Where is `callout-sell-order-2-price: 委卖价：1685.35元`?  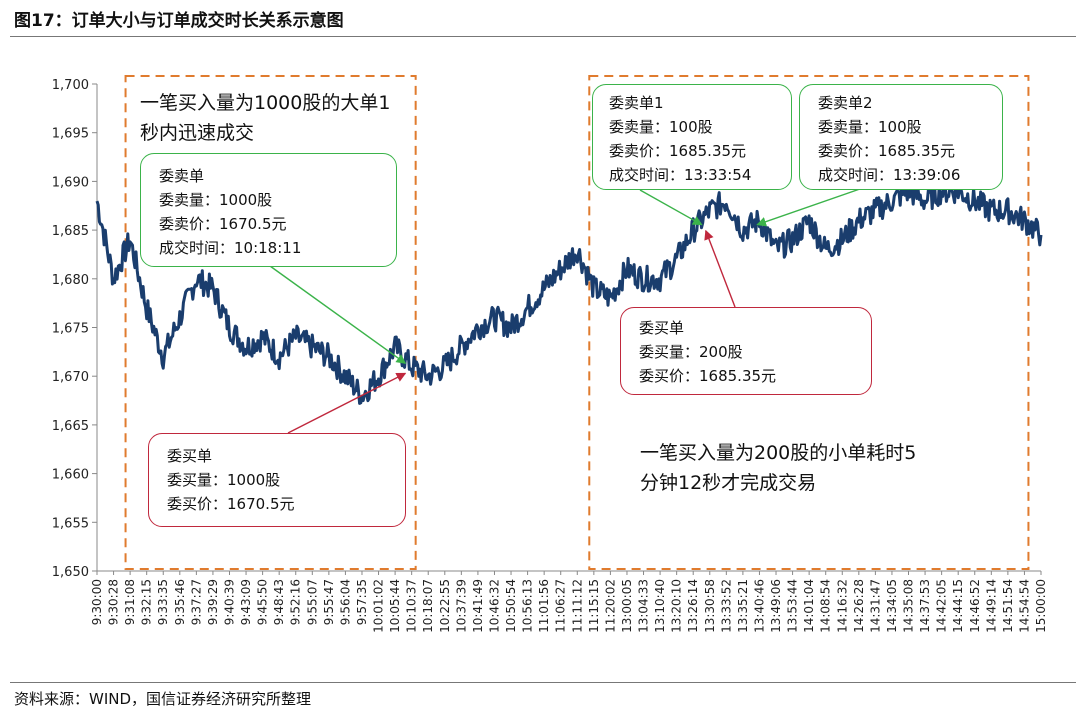 callout-sell-order-2-price: 委卖价：1685.35元 is located at coordinates (887, 151).